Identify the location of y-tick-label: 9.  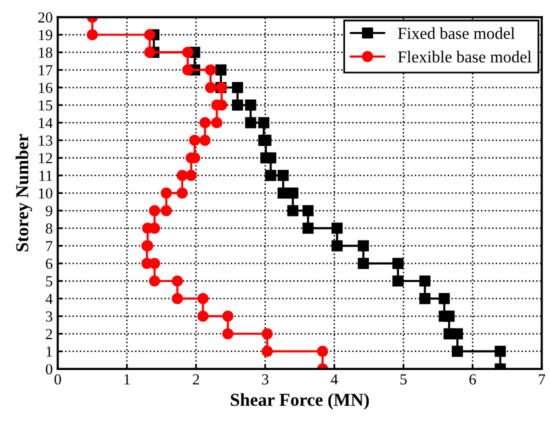
(49, 211).